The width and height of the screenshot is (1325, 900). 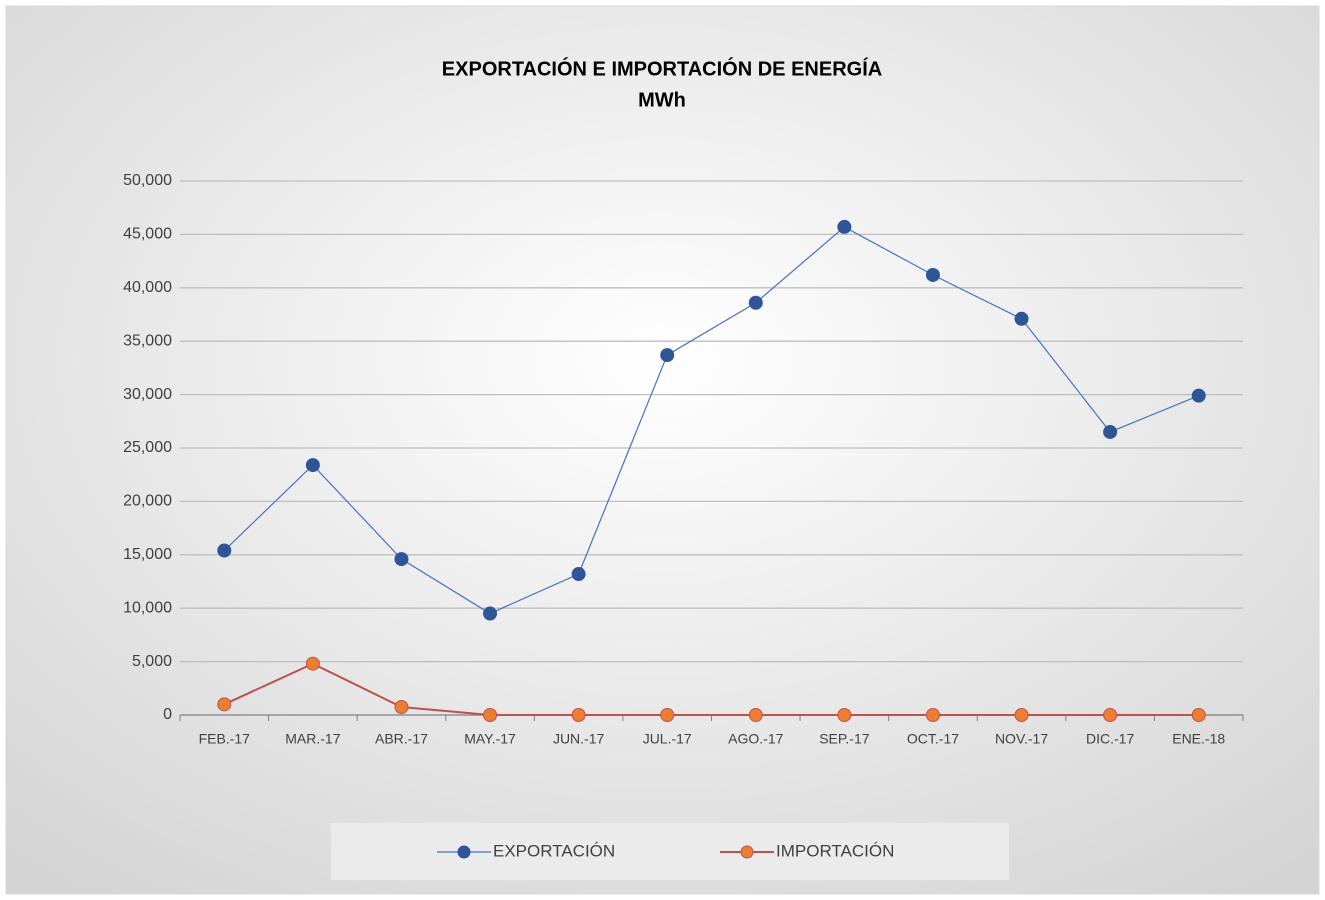 I want to click on y-tick-label: 15,000, so click(x=147, y=554).